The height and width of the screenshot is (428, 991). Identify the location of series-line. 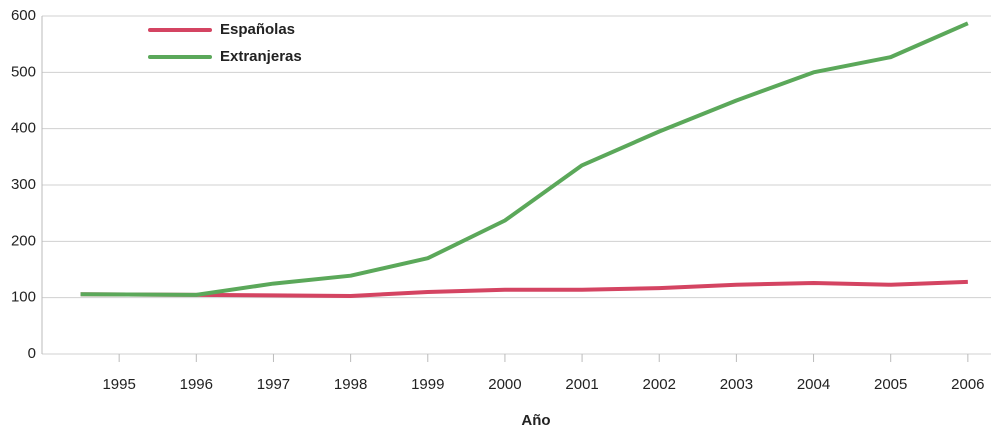
(524, 288).